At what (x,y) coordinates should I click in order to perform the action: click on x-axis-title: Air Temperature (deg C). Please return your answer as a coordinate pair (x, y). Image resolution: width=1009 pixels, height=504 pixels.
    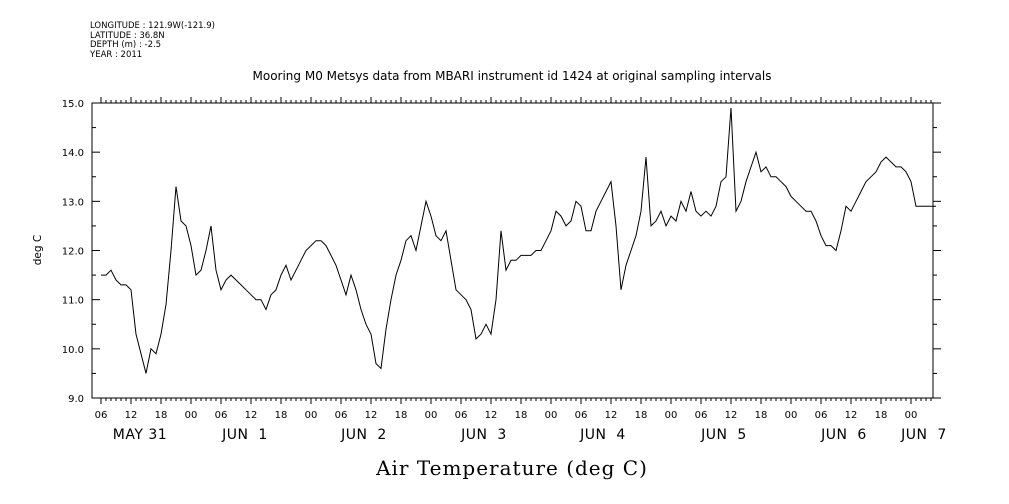
    Looking at the image, I should click on (511, 468).